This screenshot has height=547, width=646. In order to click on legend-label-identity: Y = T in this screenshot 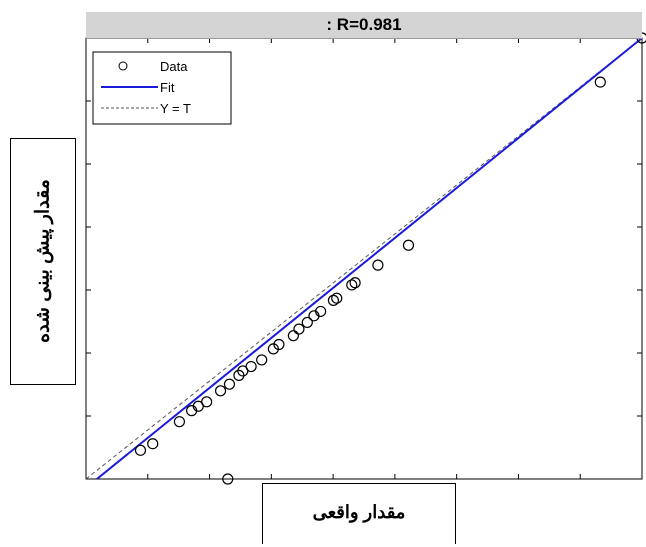, I will do `click(175, 108)`.